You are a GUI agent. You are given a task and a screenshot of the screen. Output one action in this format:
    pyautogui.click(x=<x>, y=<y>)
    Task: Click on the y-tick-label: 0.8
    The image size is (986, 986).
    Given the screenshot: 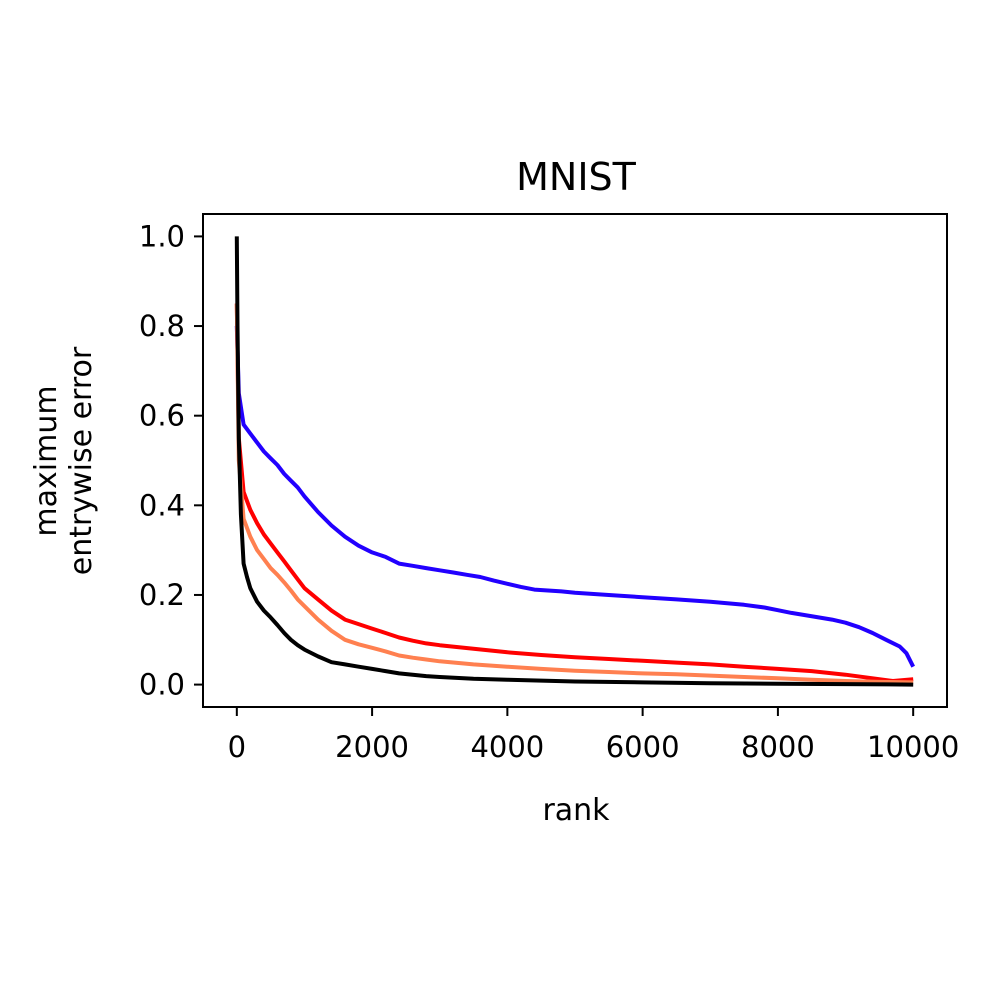 What is the action you would take?
    pyautogui.click(x=162, y=326)
    